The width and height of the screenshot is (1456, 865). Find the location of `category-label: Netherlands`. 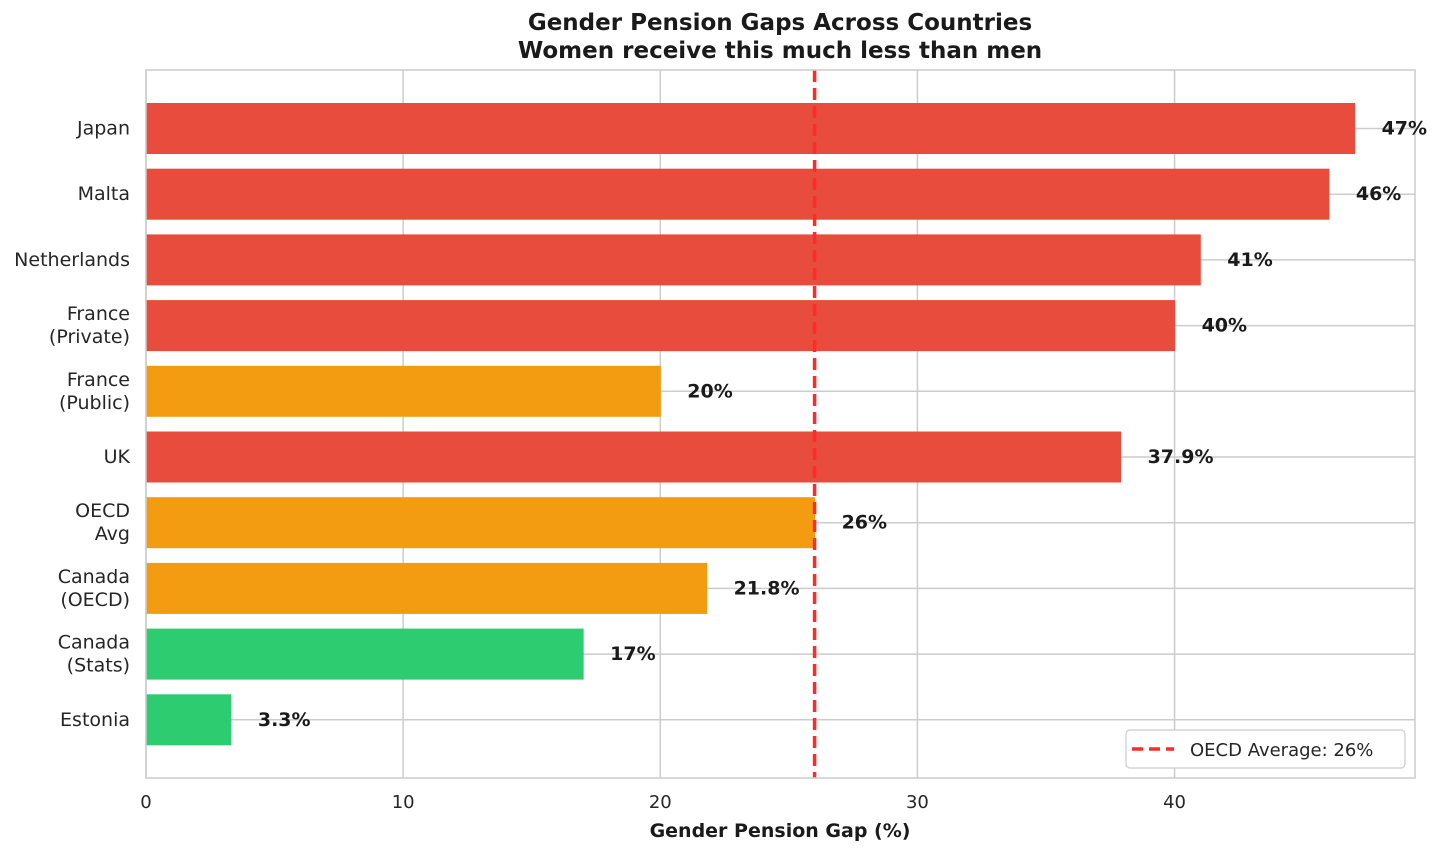

category-label: Netherlands is located at coordinates (72, 260).